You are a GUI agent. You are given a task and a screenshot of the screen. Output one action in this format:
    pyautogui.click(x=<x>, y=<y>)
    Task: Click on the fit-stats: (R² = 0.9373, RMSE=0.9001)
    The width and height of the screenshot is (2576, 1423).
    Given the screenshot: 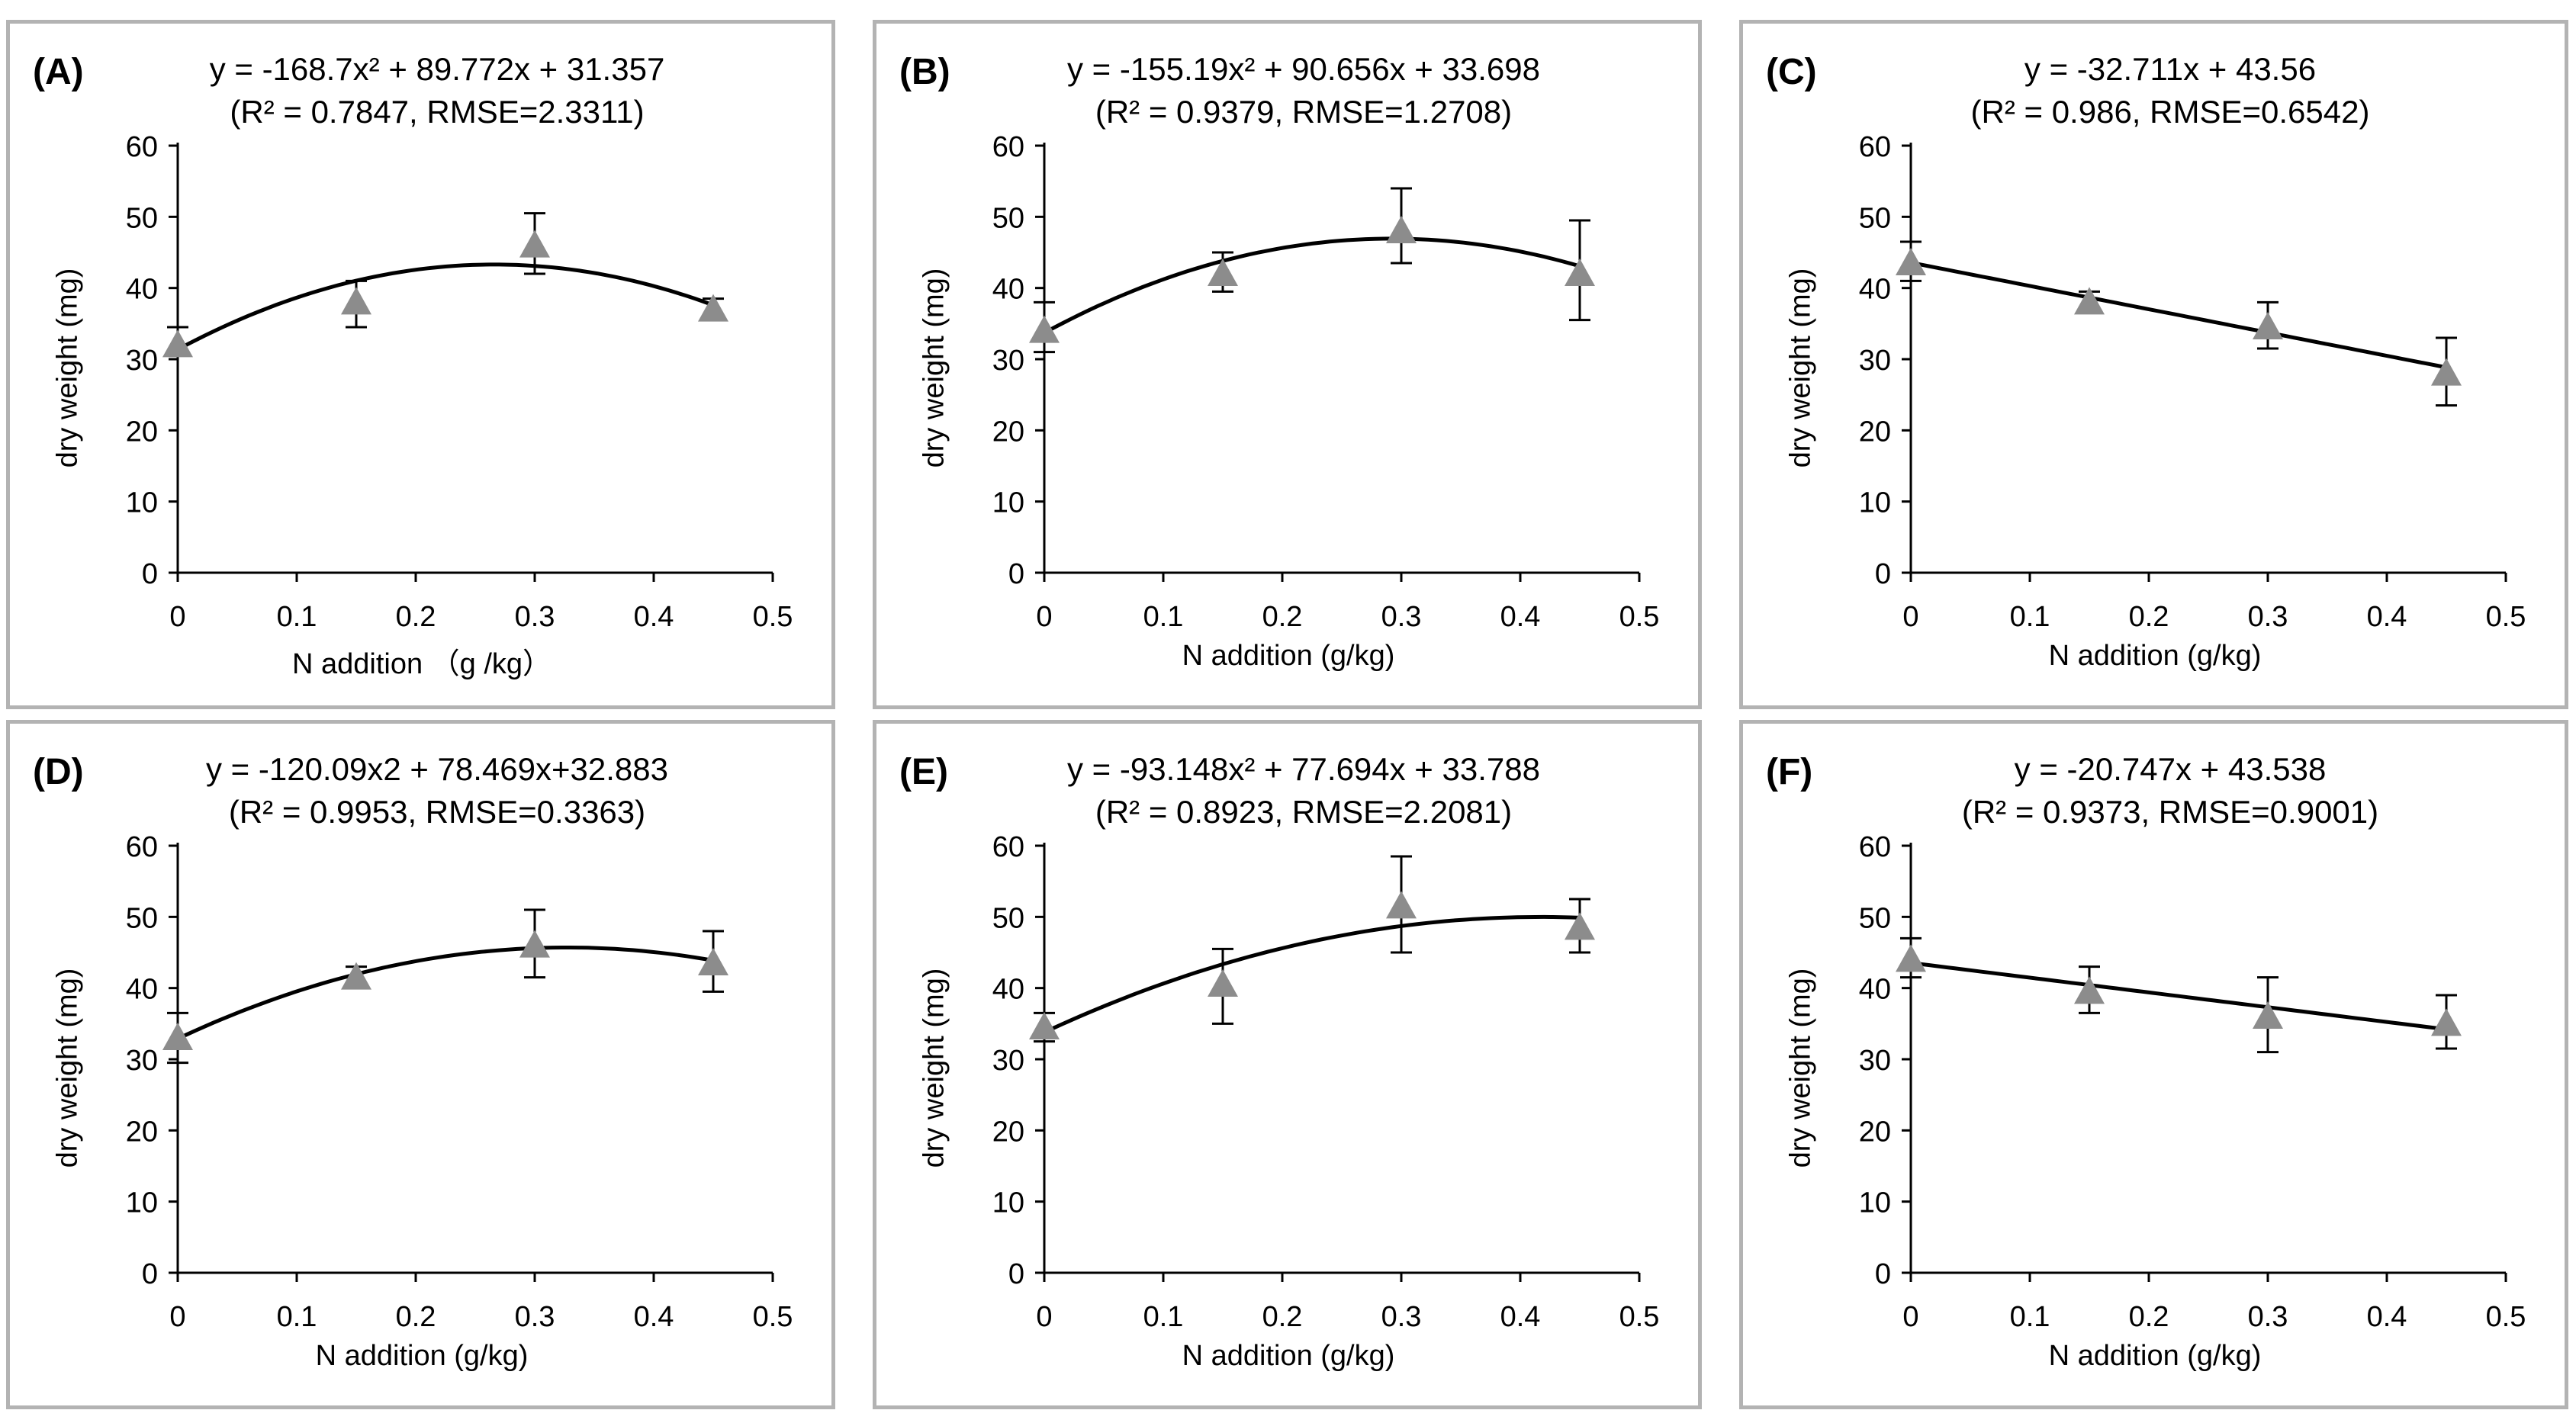 What is the action you would take?
    pyautogui.click(x=2170, y=812)
    